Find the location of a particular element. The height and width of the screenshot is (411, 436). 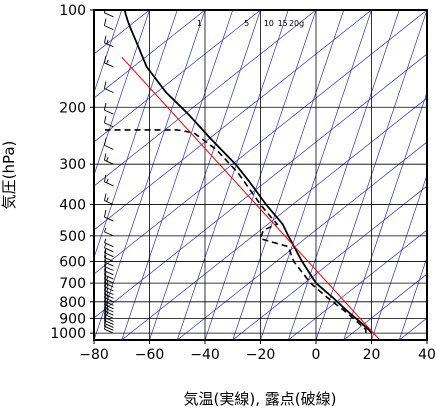

y-tick-label: 200 is located at coordinates (72, 108).